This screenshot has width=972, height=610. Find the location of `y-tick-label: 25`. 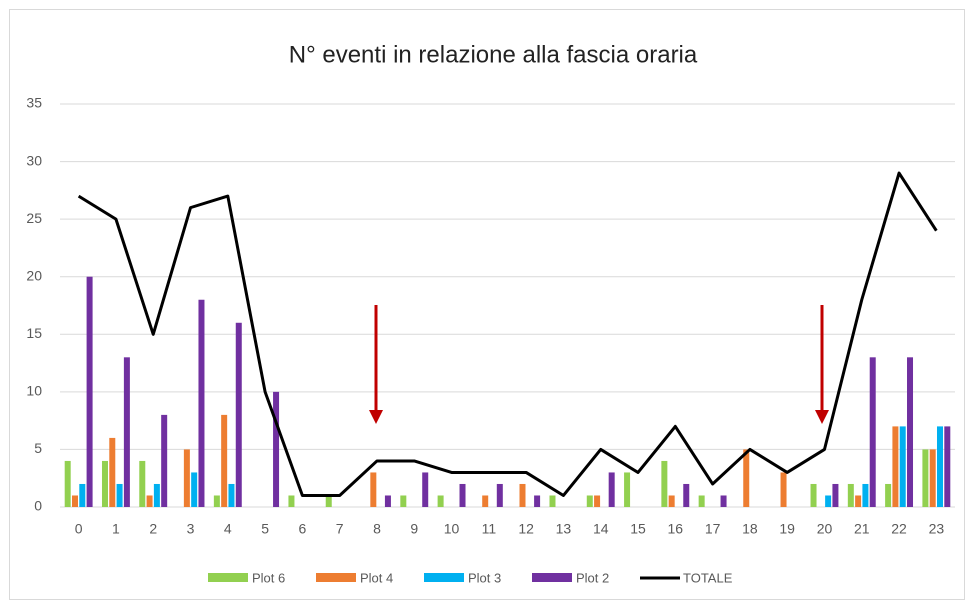

y-tick-label: 25 is located at coordinates (34, 218).